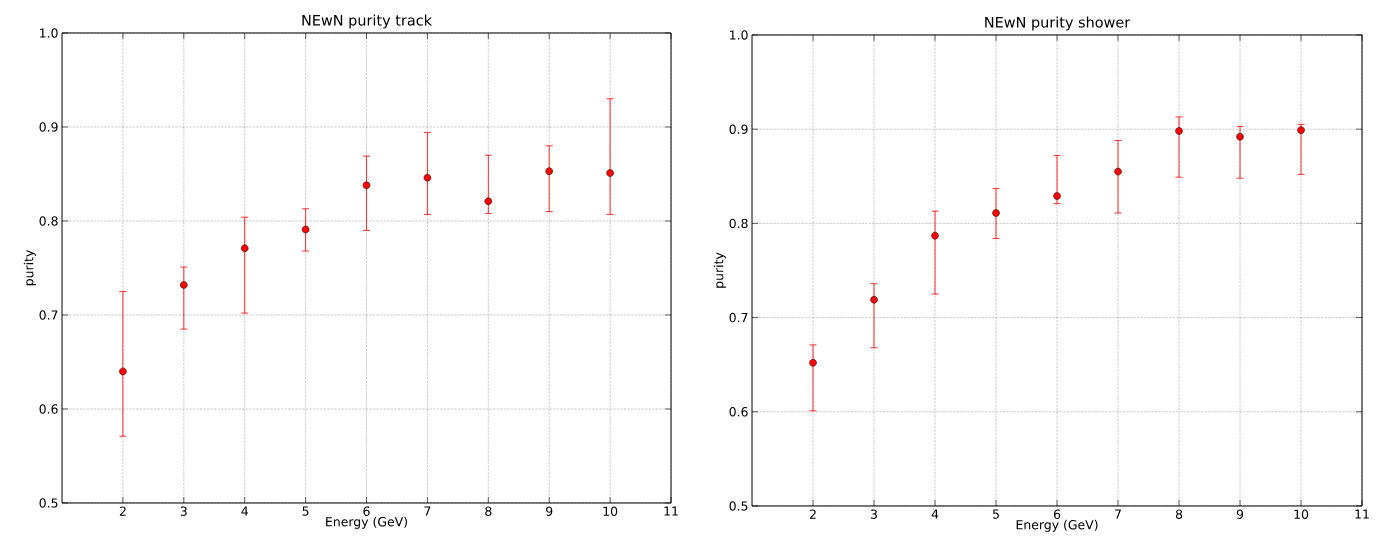 This screenshot has height=551, width=1390. What do you see at coordinates (367, 21) in the screenshot?
I see `chart-title: NEwN purity track` at bounding box center [367, 21].